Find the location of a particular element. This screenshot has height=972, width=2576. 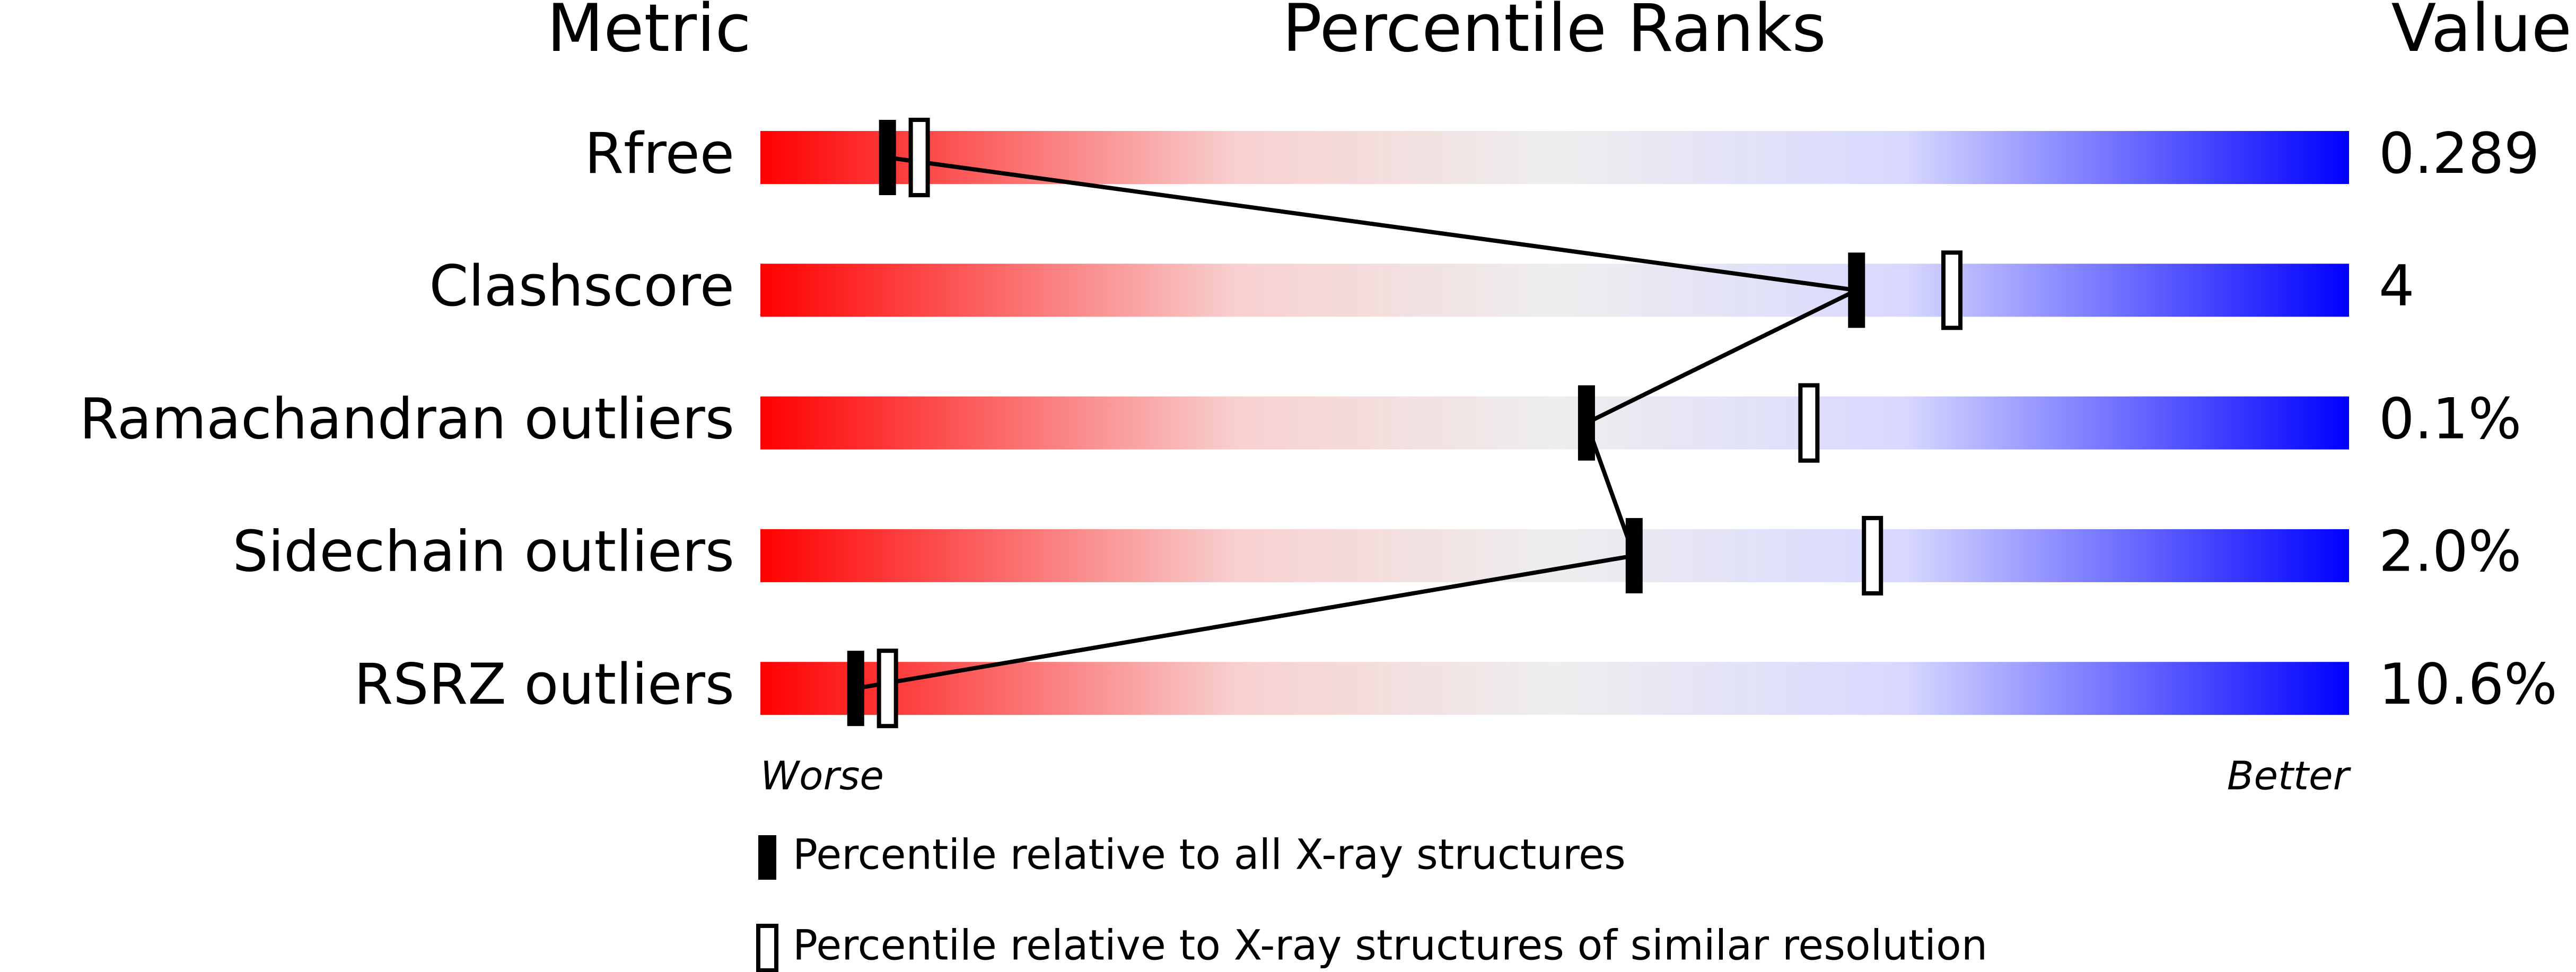

metric-value: 4 is located at coordinates (2396, 286).